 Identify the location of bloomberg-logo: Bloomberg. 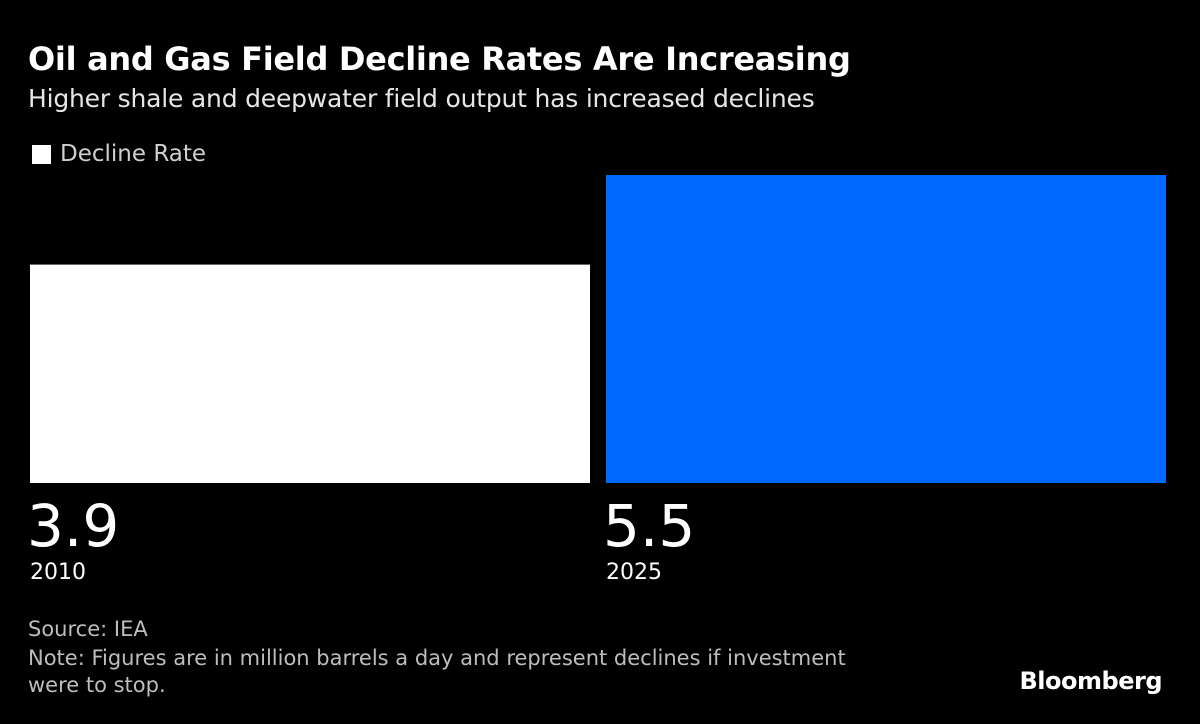
(1091, 681).